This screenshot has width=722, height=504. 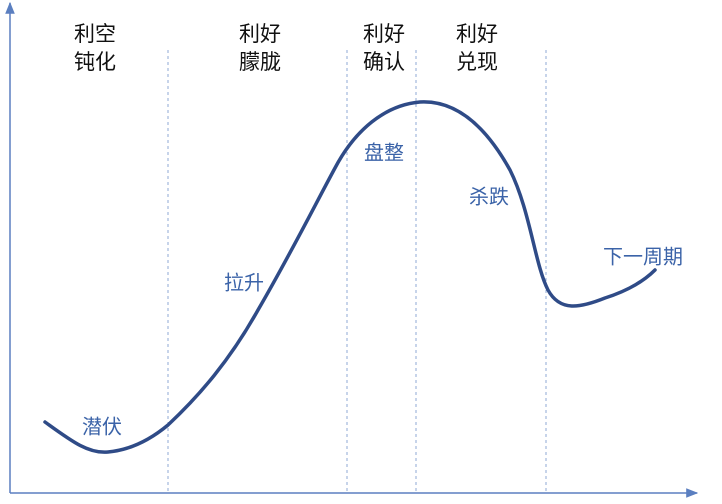 I want to click on stage-label: 下一周期, so click(x=643, y=257).